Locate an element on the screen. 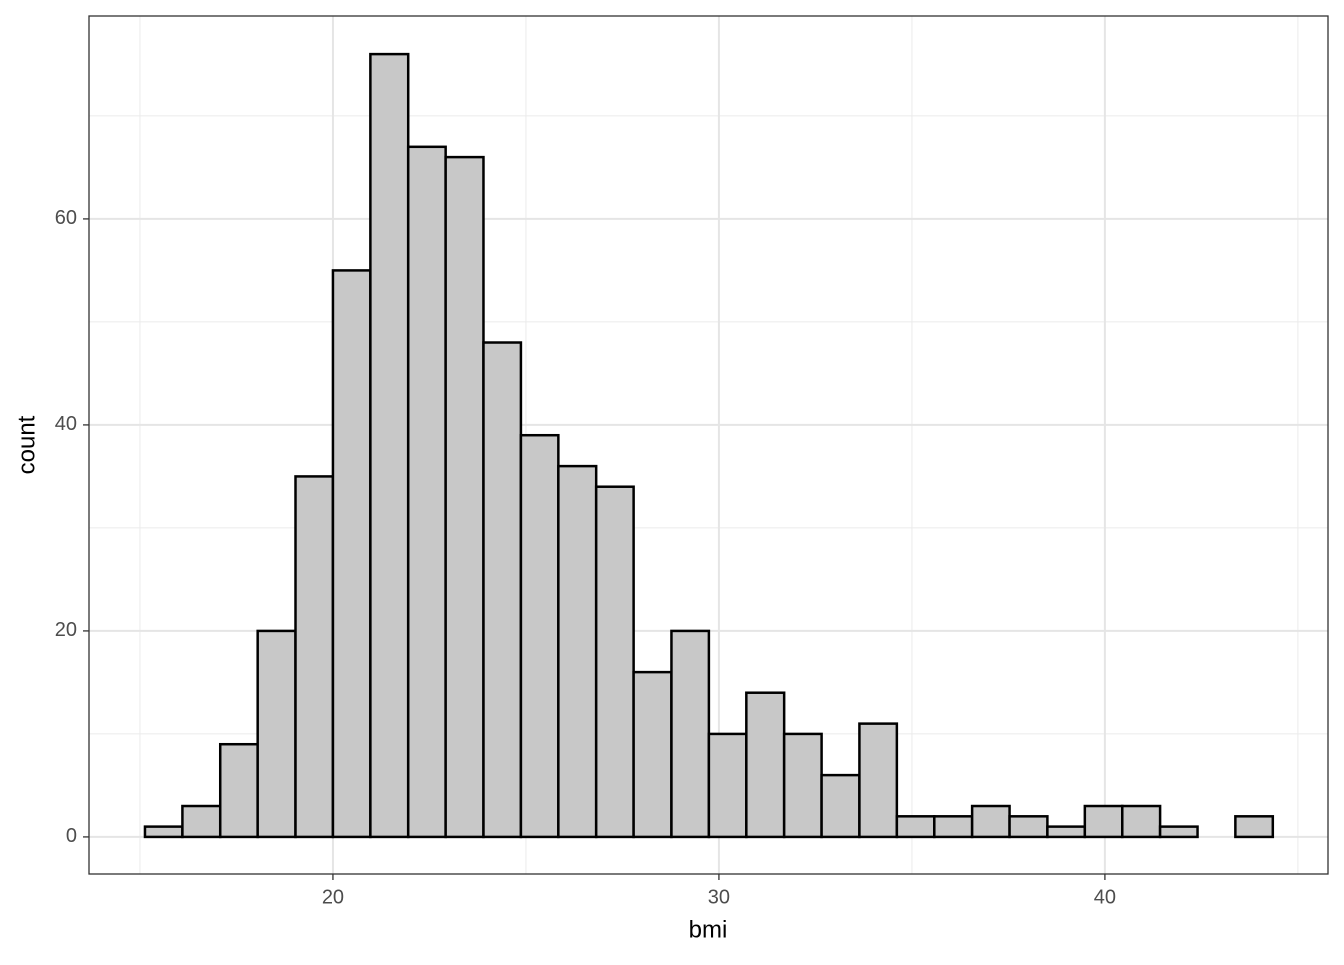  x-tick-label: 30 is located at coordinates (719, 897).